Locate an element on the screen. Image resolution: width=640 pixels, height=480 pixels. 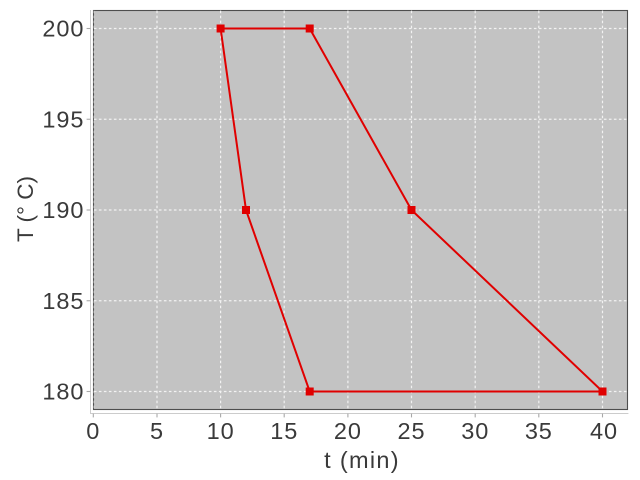
svg-text: 10 is located at coordinates (221, 431).